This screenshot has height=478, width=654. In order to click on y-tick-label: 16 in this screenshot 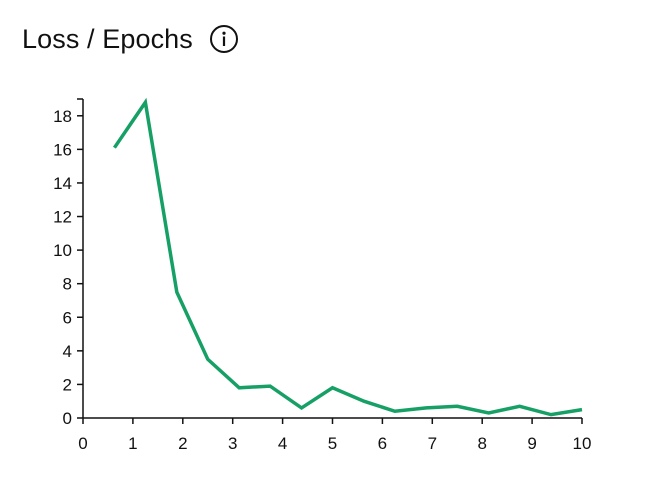, I will do `click(62, 149)`.